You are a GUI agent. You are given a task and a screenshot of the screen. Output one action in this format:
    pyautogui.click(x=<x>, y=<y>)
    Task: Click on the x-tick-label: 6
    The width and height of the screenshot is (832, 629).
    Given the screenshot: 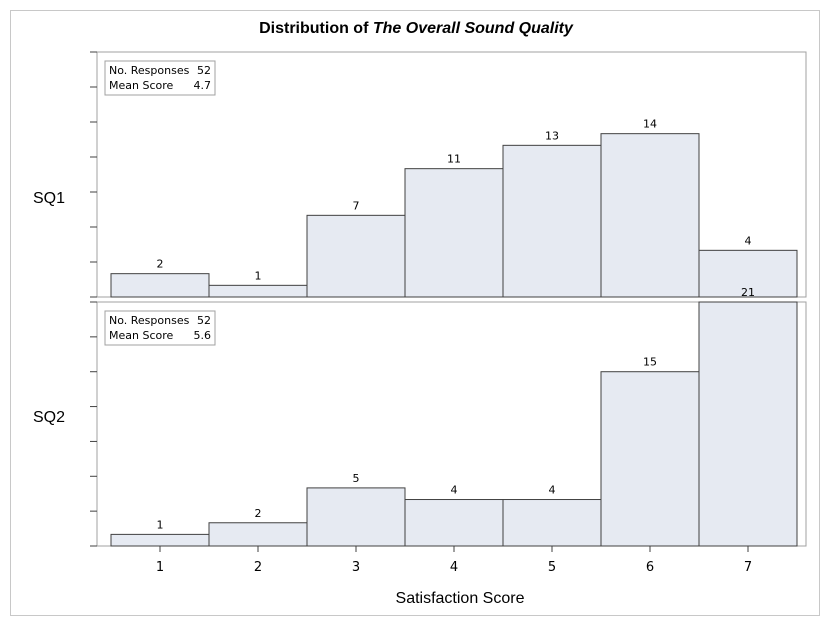 What is the action you would take?
    pyautogui.click(x=650, y=567)
    